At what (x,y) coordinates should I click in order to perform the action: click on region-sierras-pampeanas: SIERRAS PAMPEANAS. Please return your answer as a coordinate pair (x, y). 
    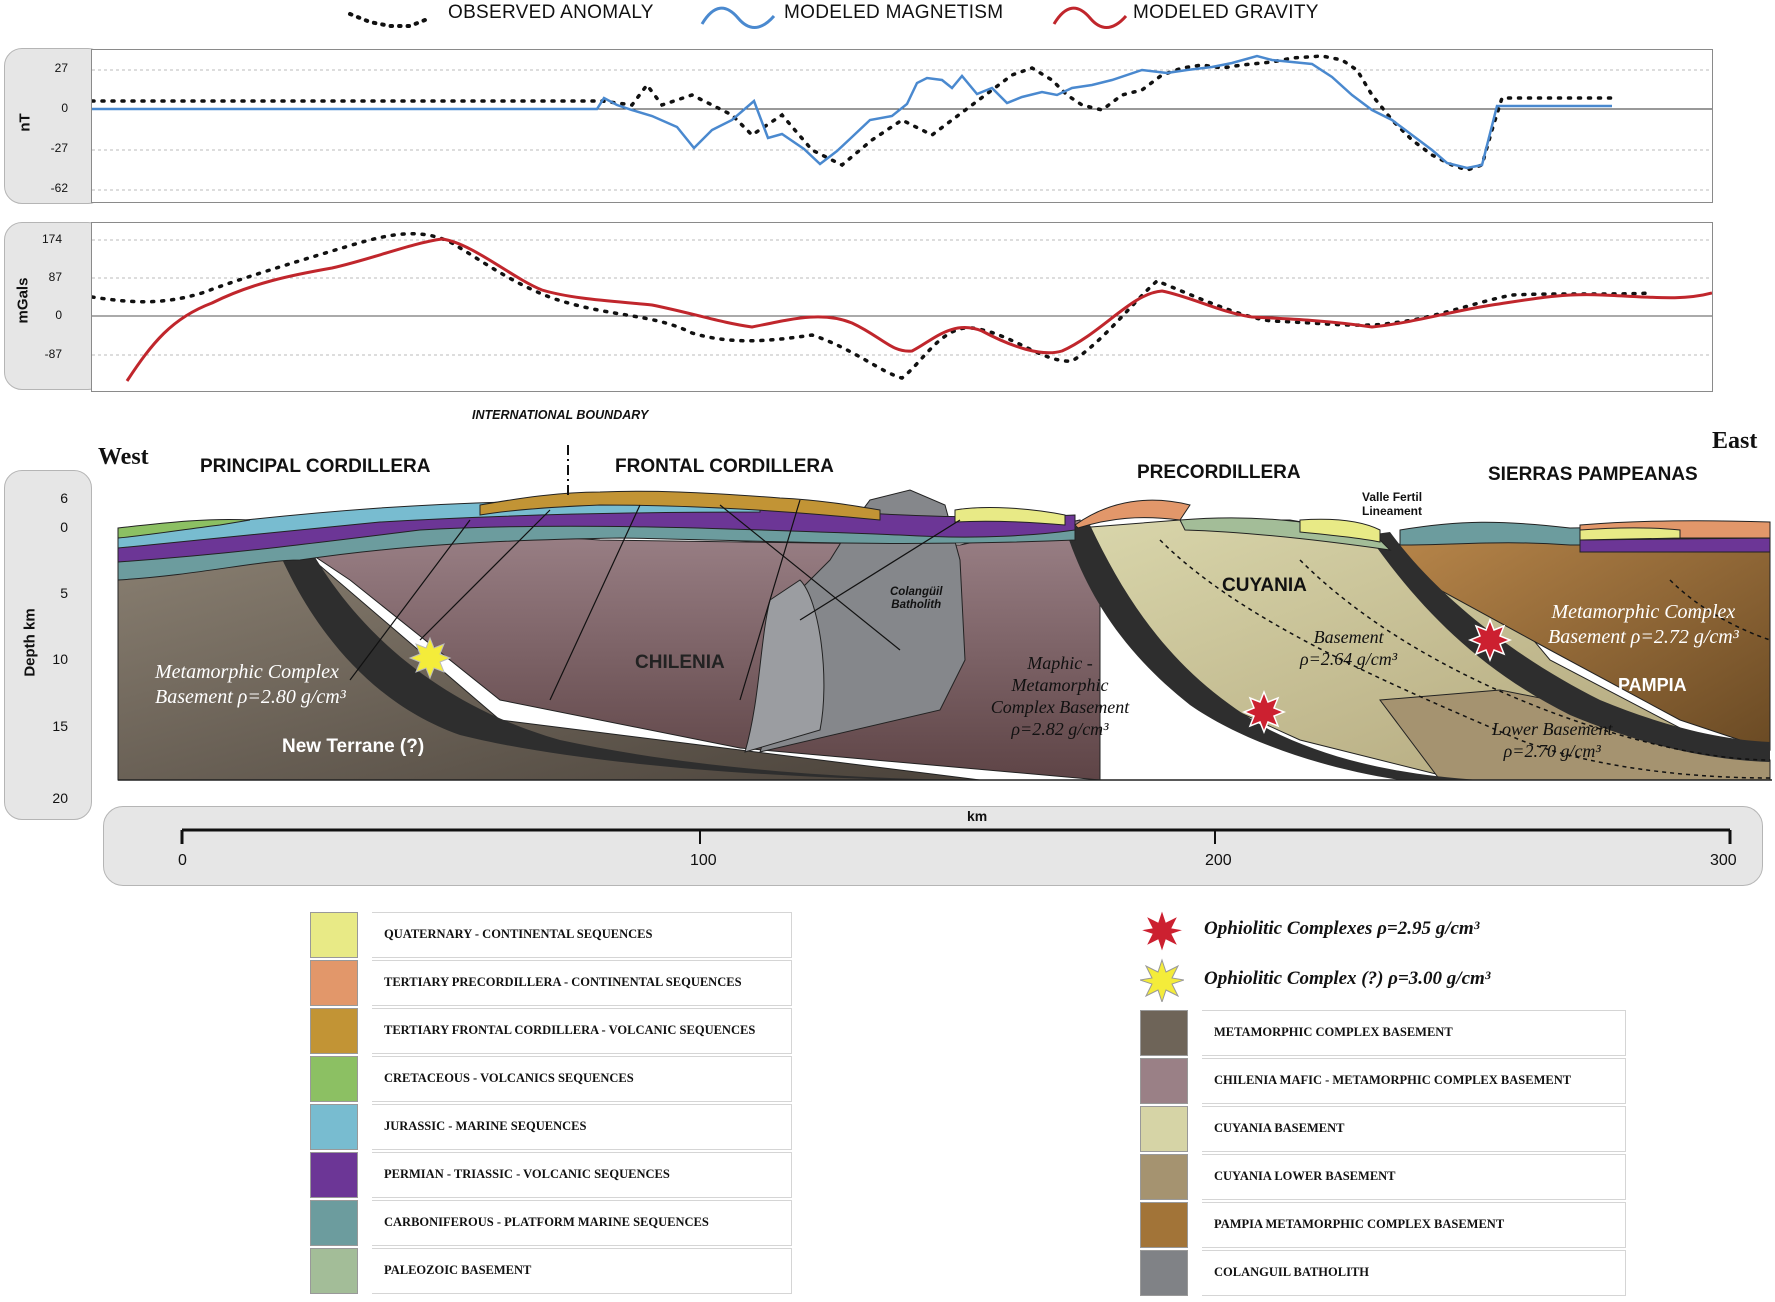
    Looking at the image, I should click on (1593, 474).